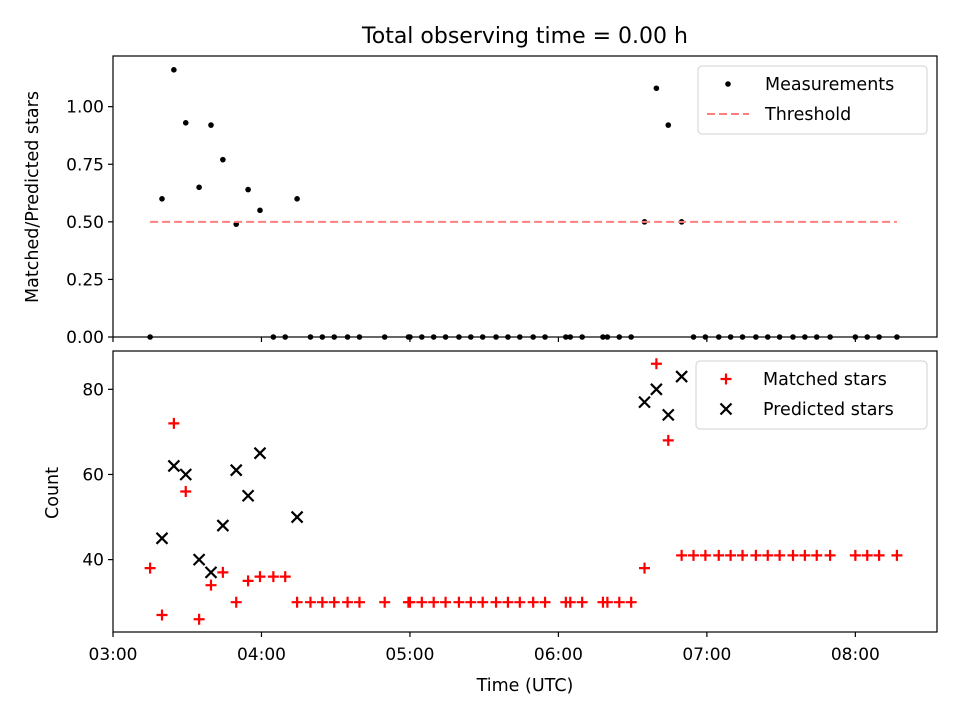 The width and height of the screenshot is (960, 720). I want to click on y-tick-label: 1.00, so click(85, 108).